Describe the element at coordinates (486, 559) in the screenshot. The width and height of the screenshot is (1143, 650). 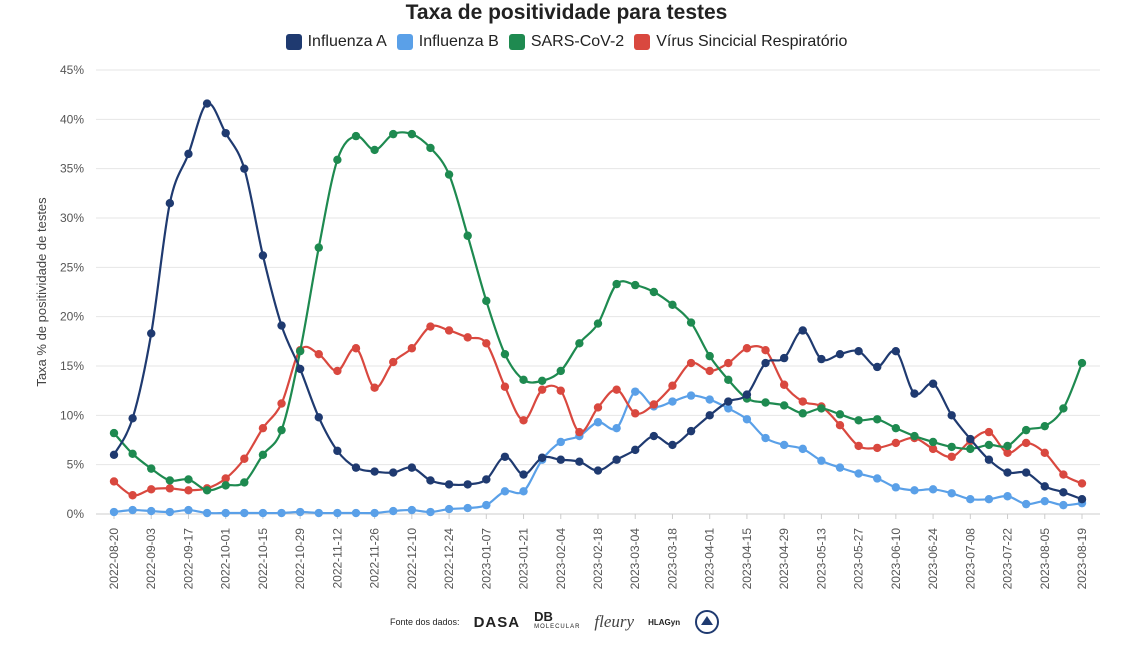
I see `x-tick-label: 2023-01-07` at that location.